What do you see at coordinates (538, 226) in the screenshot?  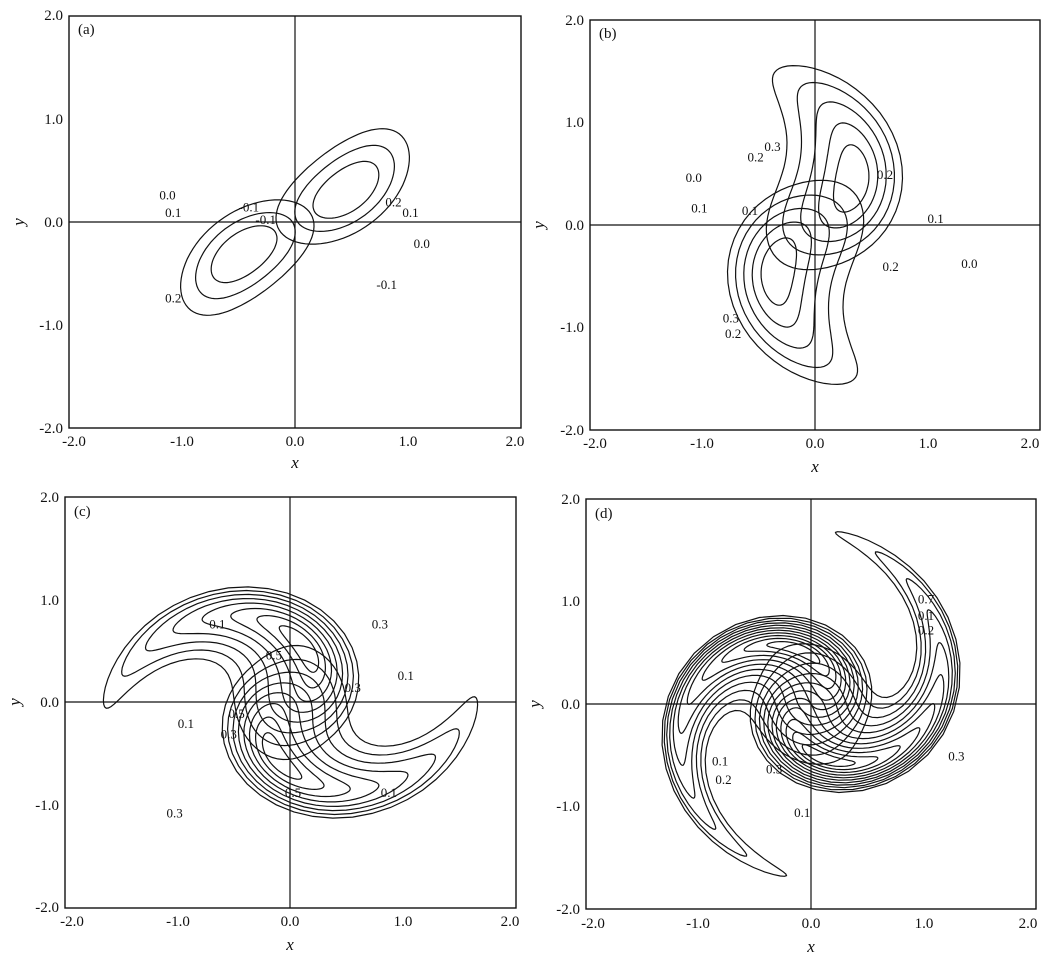 I see `y-axis-label-b: y` at bounding box center [538, 226].